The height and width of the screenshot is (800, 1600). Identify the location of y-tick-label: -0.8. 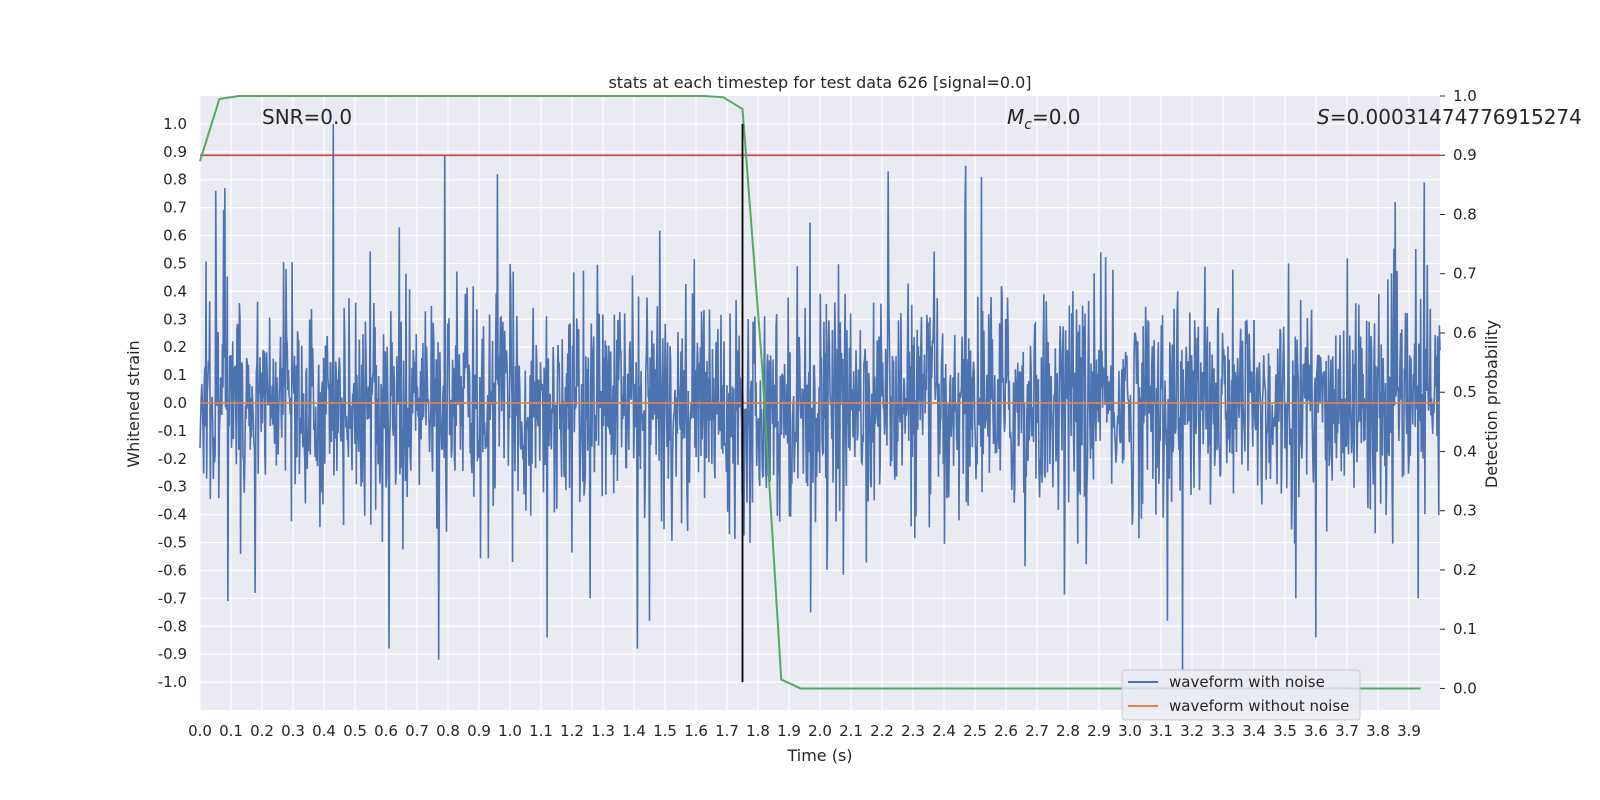
(172, 626).